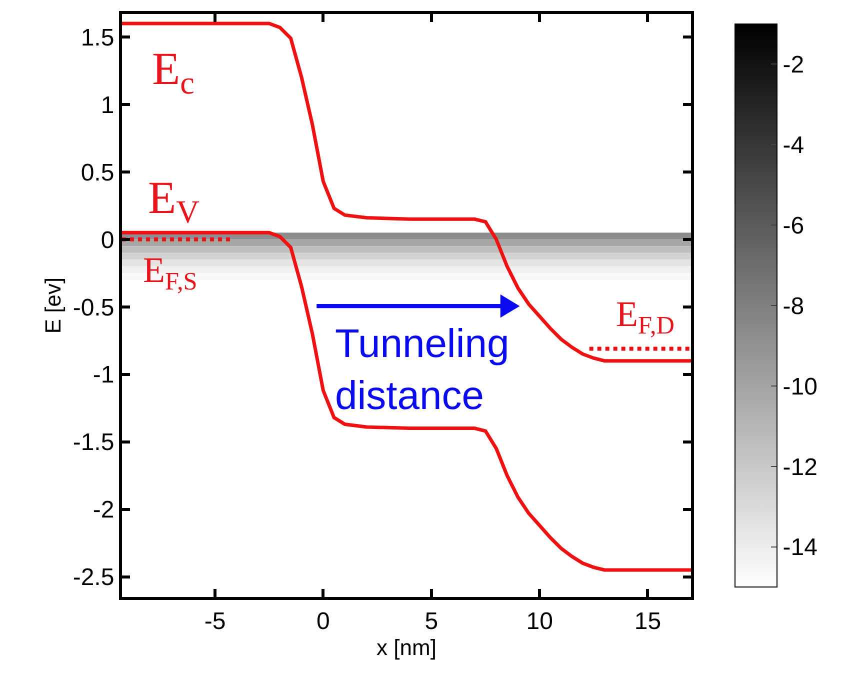 The height and width of the screenshot is (677, 847). I want to click on y-tick-label: -0.5, so click(93, 308).